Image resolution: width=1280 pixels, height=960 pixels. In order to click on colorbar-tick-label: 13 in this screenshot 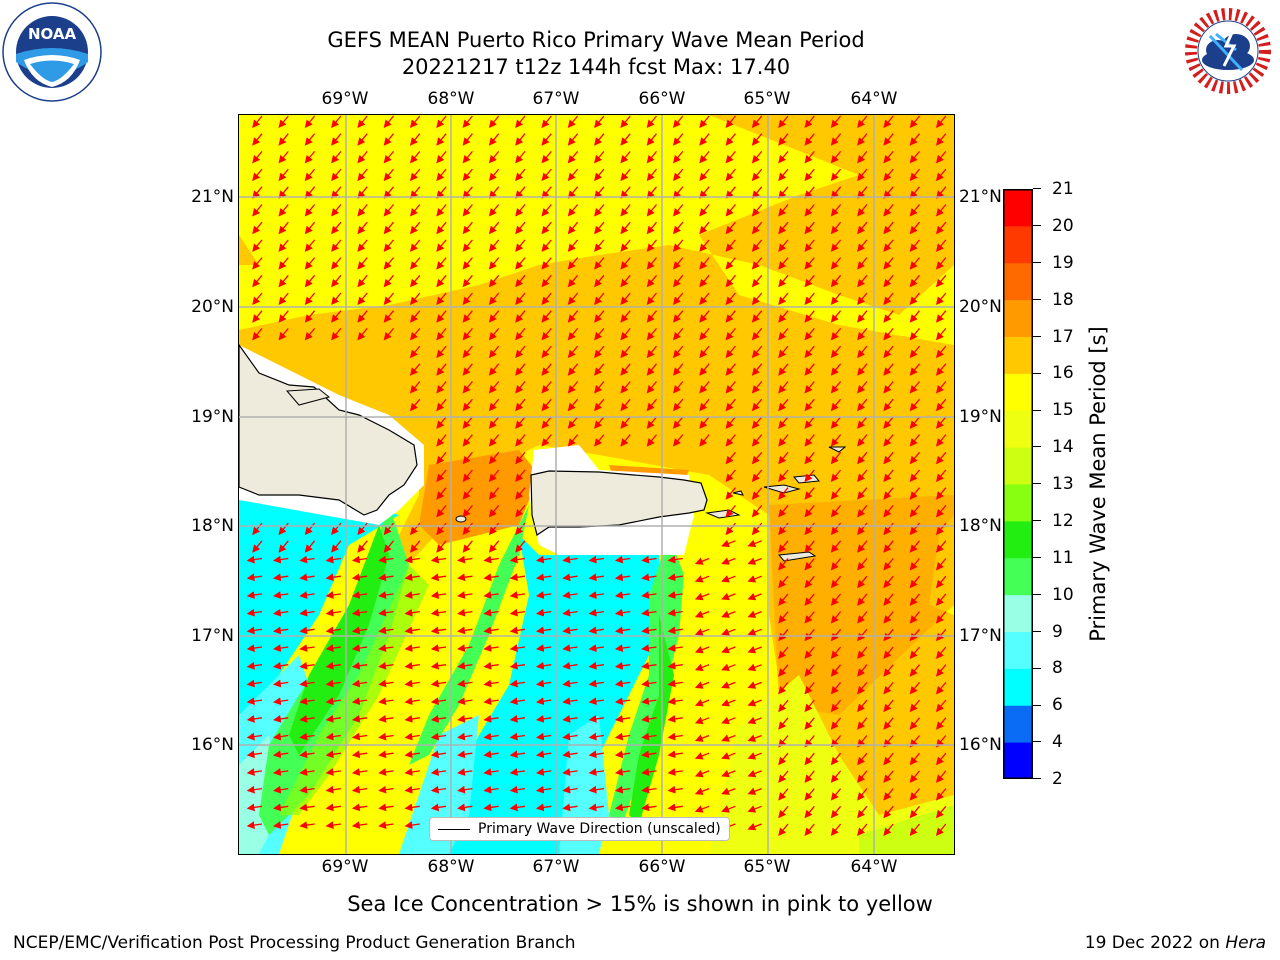, I will do `click(1063, 484)`.